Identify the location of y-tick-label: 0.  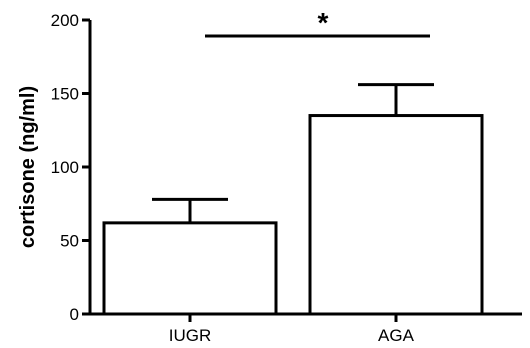
(74, 314).